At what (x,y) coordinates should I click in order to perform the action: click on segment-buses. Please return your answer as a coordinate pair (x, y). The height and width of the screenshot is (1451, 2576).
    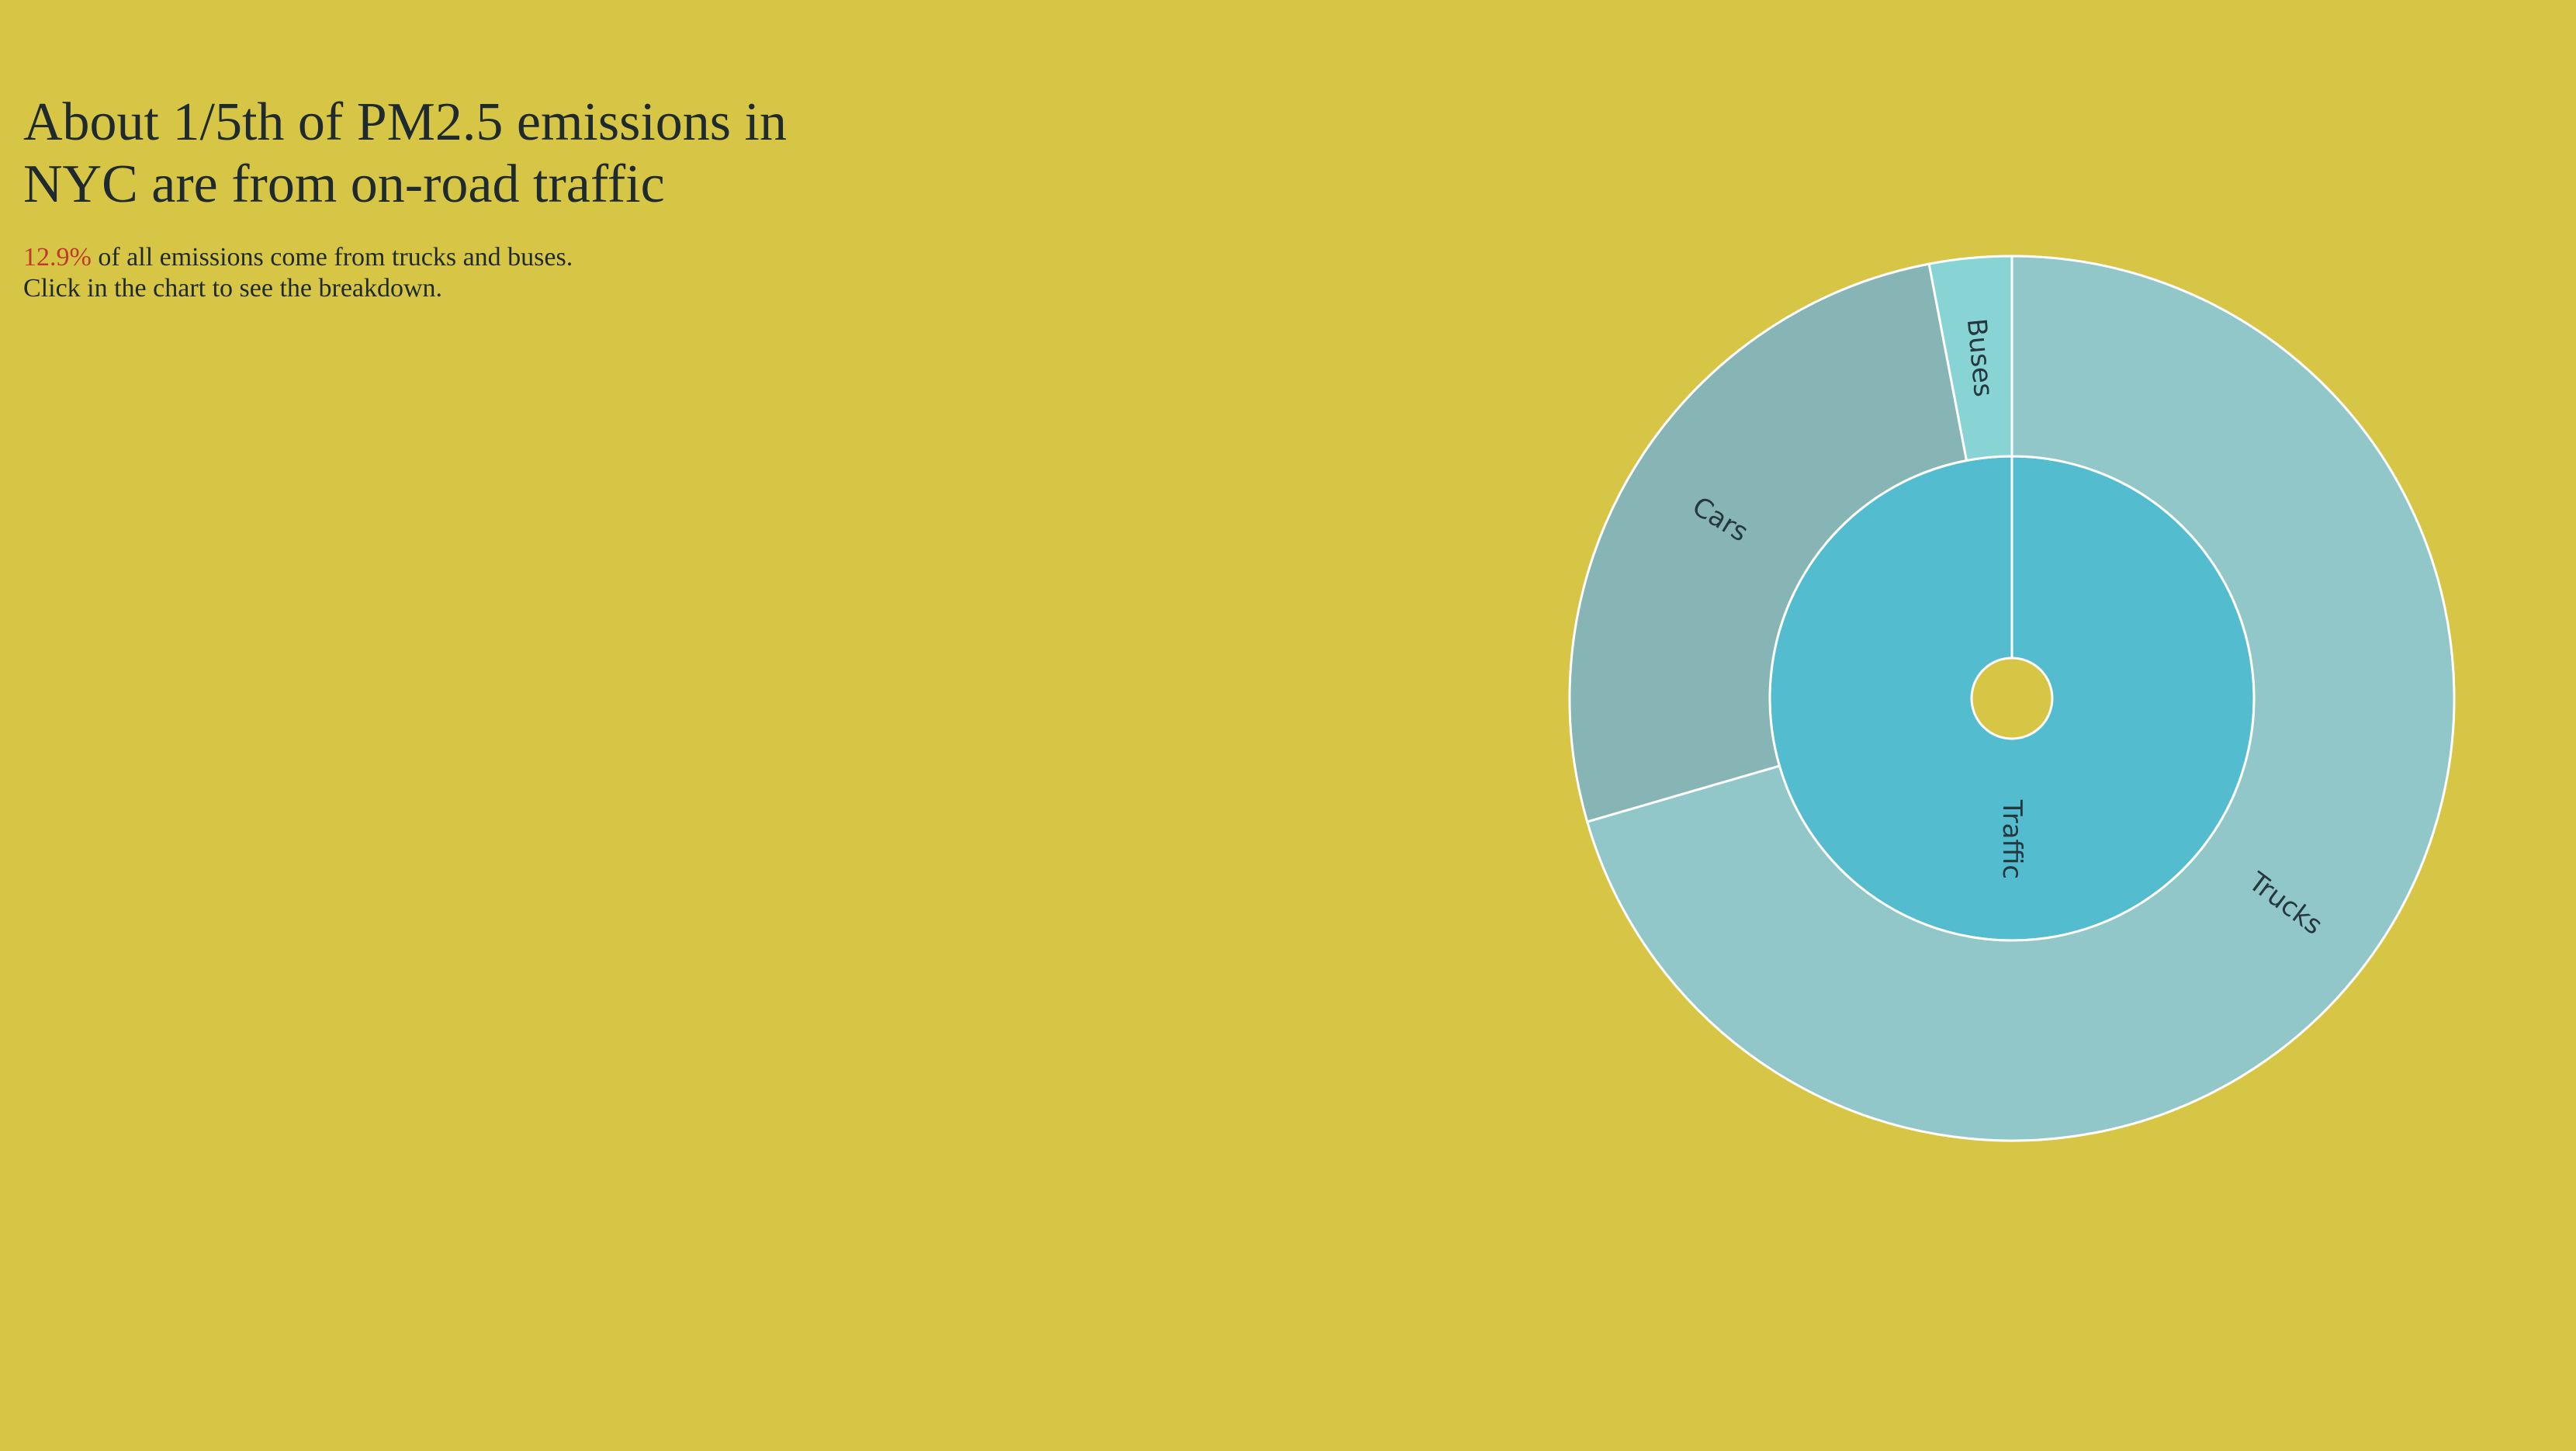
    Looking at the image, I should click on (1970, 358).